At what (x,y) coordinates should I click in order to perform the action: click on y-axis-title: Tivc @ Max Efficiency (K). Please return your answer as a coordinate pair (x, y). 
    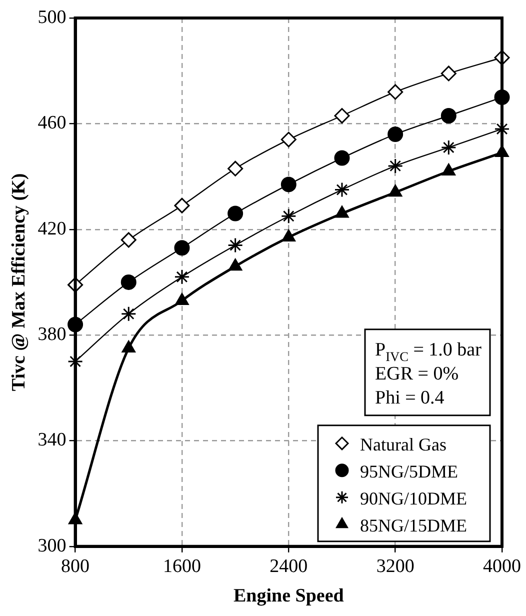
    Looking at the image, I should click on (19, 282).